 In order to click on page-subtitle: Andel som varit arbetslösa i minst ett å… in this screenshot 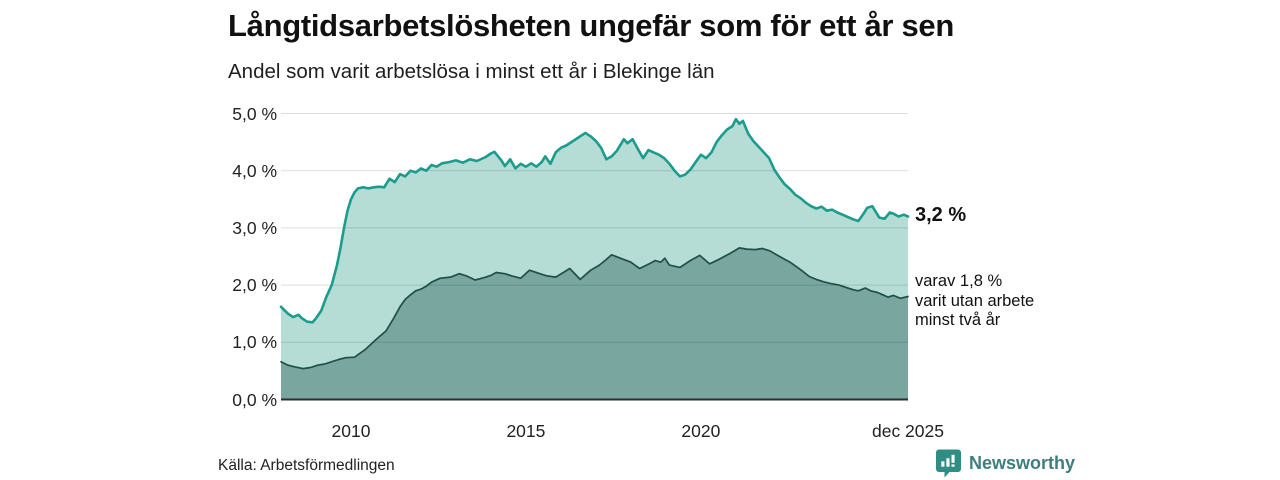, I will do `click(471, 71)`.